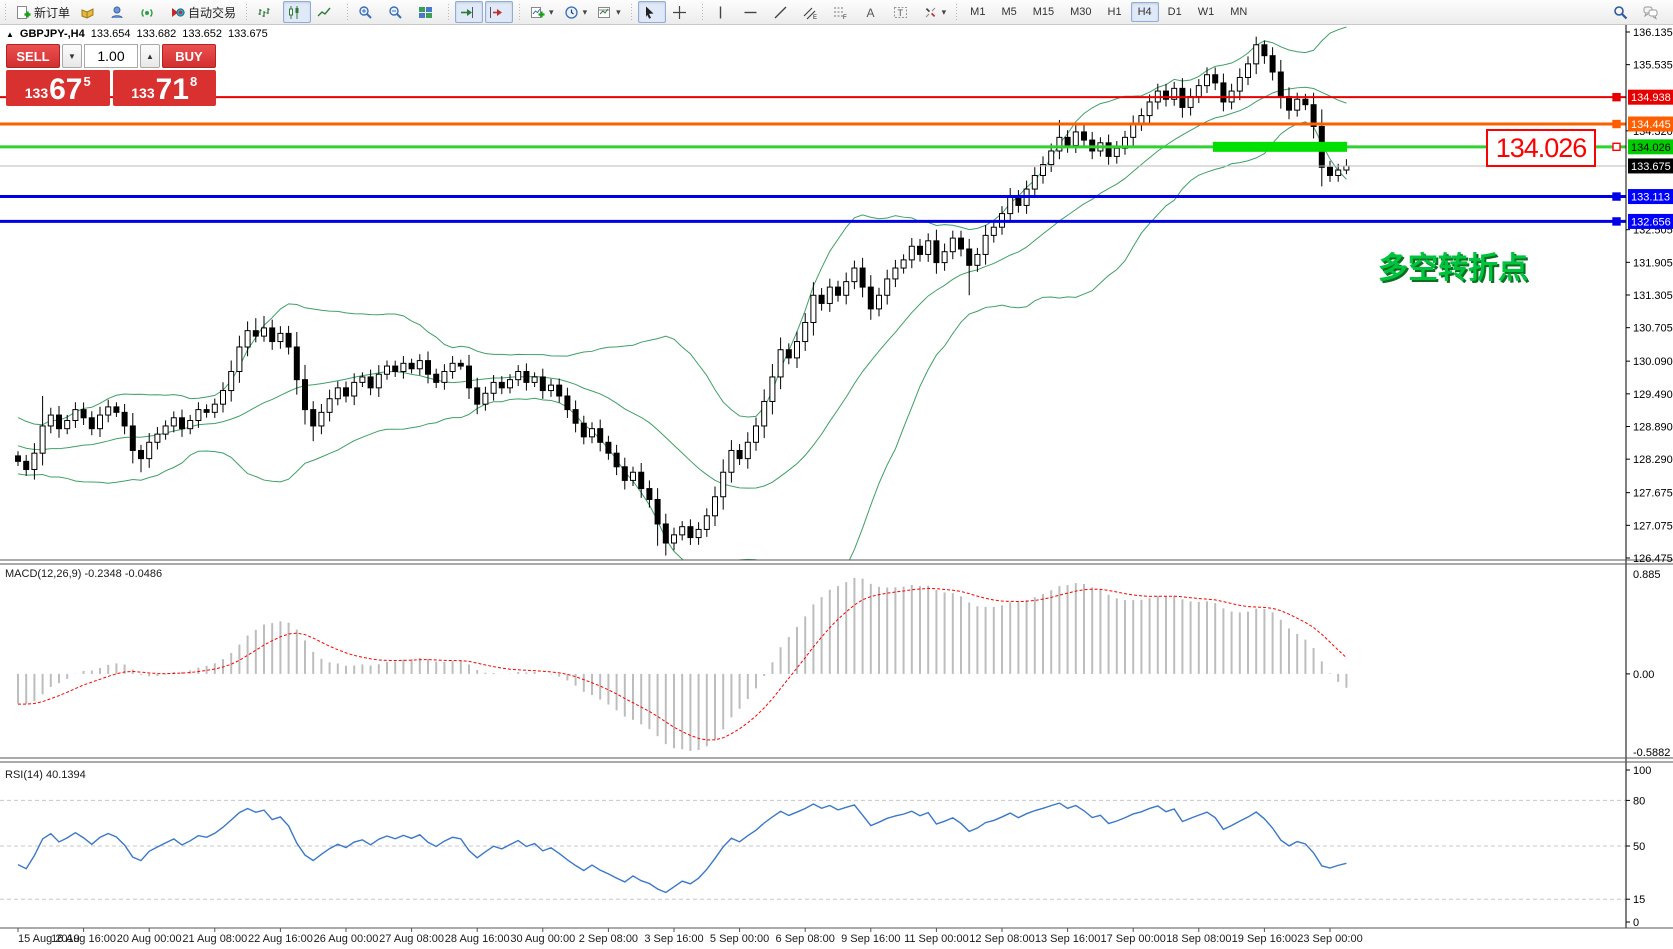 Image resolution: width=1673 pixels, height=949 pixels. I want to click on price-tick: 126.475, so click(1653, 559).